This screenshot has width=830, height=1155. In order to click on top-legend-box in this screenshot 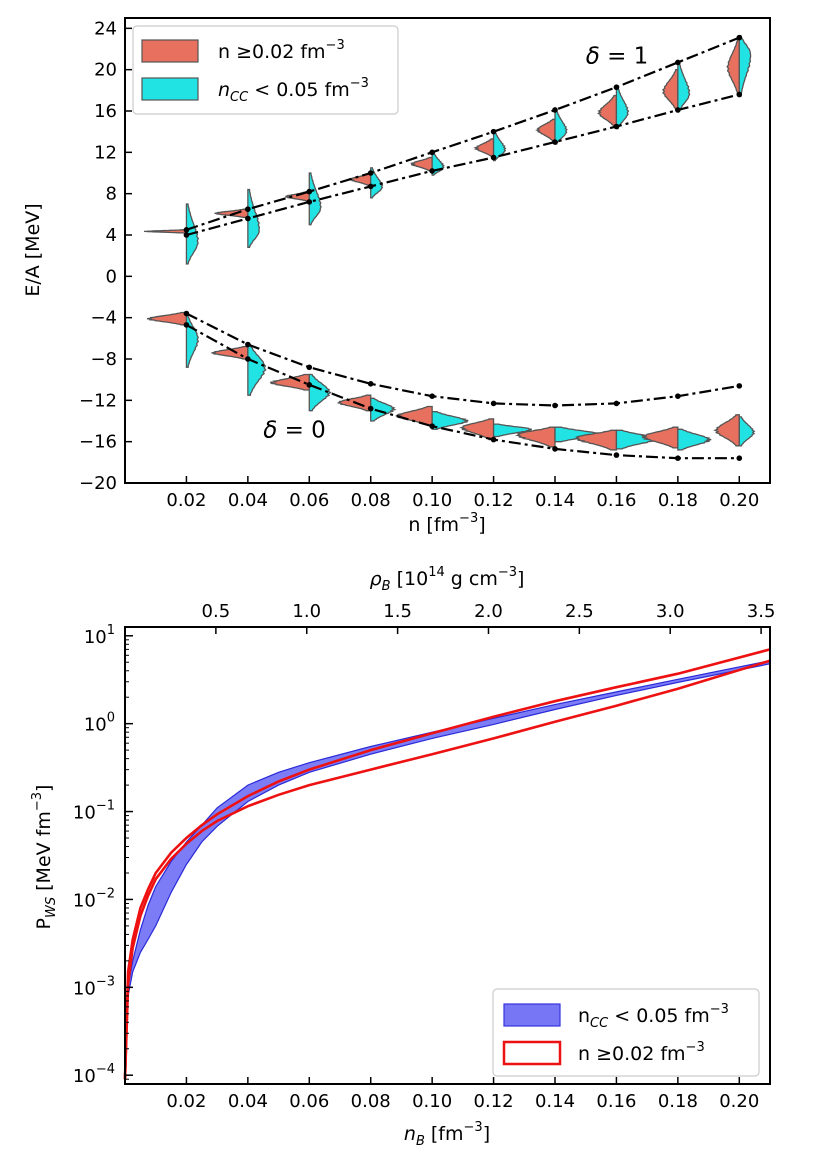, I will do `click(265, 70)`.